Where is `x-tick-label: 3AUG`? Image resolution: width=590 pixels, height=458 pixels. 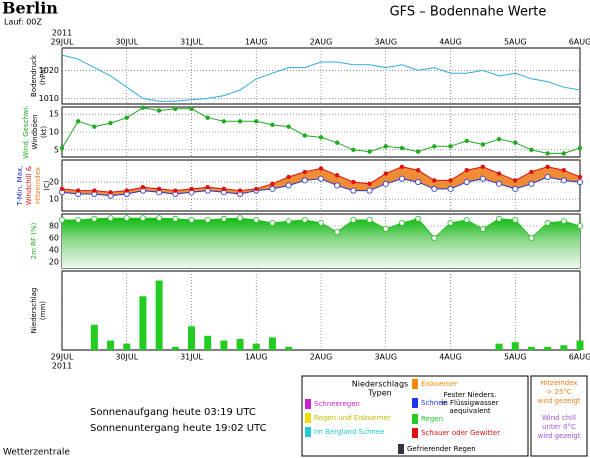 x-tick-label: 3AUG is located at coordinates (385, 357).